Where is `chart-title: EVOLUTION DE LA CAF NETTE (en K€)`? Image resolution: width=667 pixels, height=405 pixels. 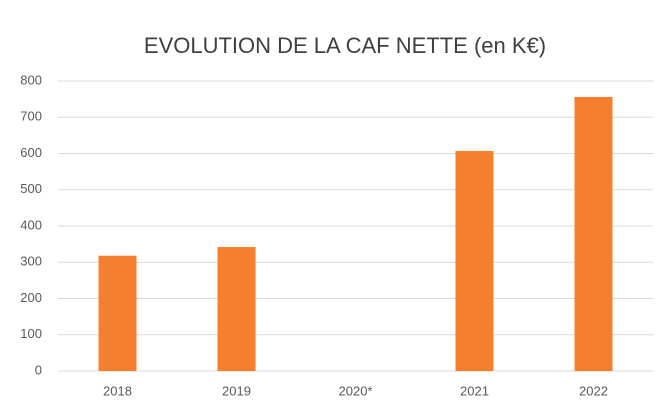 chart-title: EVOLUTION DE LA CAF NETTE (en K€) is located at coordinates (345, 45).